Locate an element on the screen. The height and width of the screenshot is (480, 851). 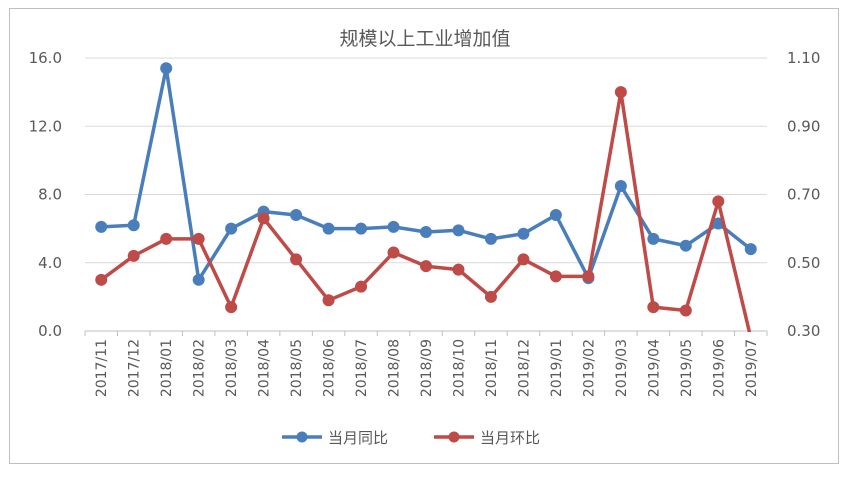
x-axis-category-label: 2018/04 is located at coordinates (265, 368).